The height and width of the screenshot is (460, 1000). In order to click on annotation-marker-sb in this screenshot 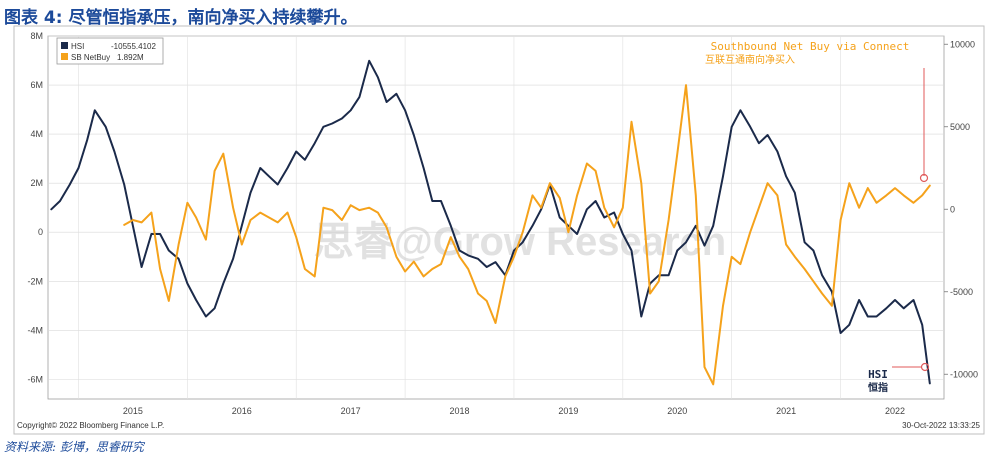, I will do `click(924, 178)`.